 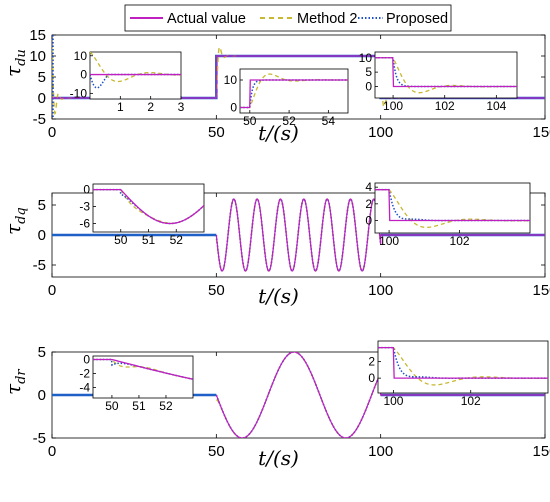 What do you see at coordinates (368, 187) in the screenshot?
I see `inset-y-tick-label: 4` at bounding box center [368, 187].